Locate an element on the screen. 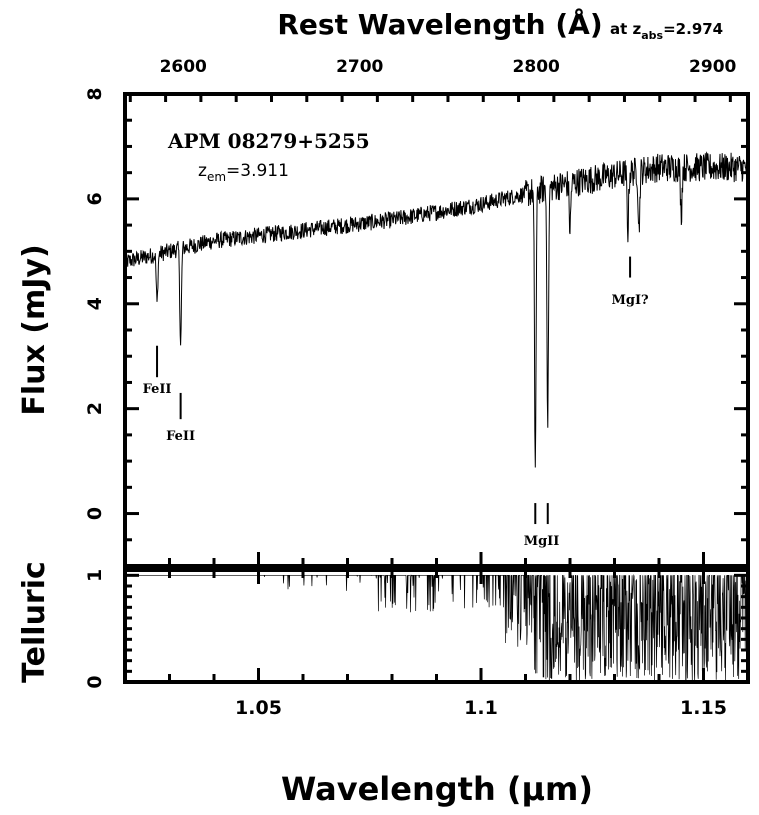  x-tick-label: 1.15 is located at coordinates (703, 708).